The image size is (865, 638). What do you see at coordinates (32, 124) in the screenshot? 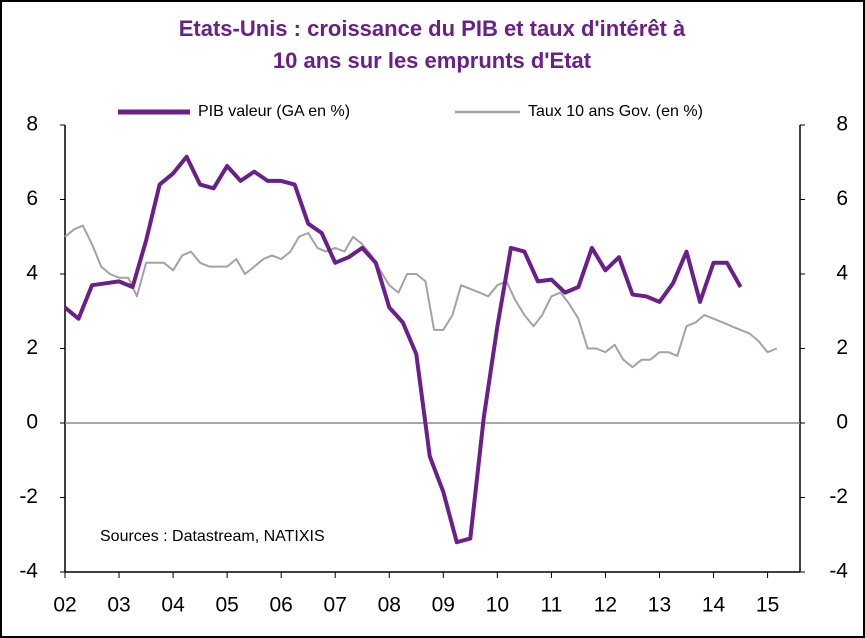
I see `y-tick-label: 8` at bounding box center [32, 124].